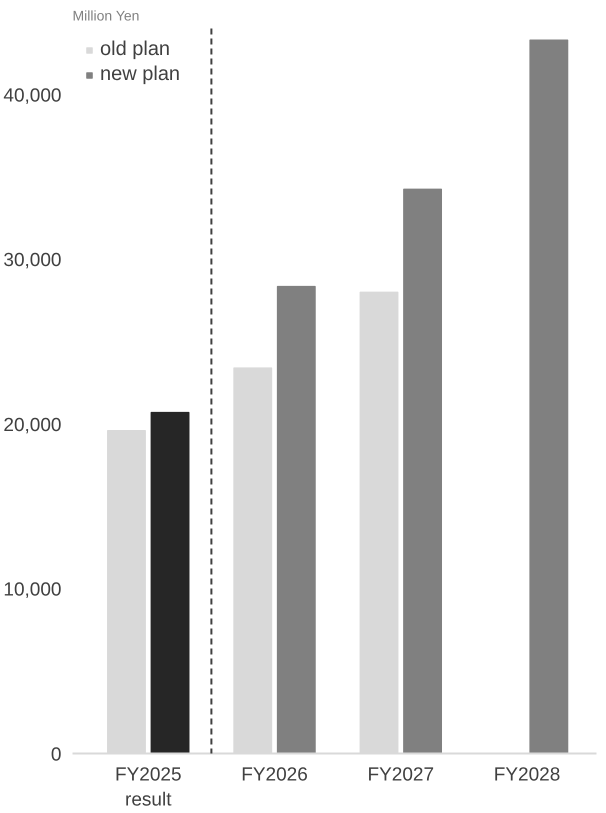 This screenshot has width=606, height=813. What do you see at coordinates (274, 775) in the screenshot?
I see `x-tick-label: FY2026` at bounding box center [274, 775].